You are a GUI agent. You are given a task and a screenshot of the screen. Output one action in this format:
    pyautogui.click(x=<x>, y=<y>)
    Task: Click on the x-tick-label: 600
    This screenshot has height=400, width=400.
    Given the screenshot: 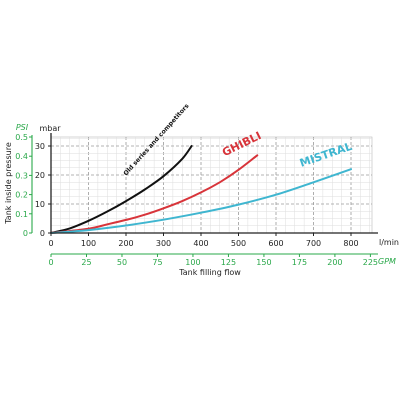 What is the action you would take?
    pyautogui.click(x=275, y=243)
    